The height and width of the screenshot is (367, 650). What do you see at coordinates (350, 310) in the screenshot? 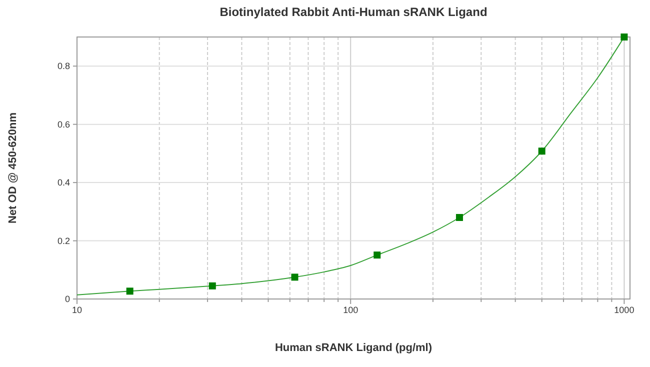
I see `x-tick-label: 100` at bounding box center [350, 310].